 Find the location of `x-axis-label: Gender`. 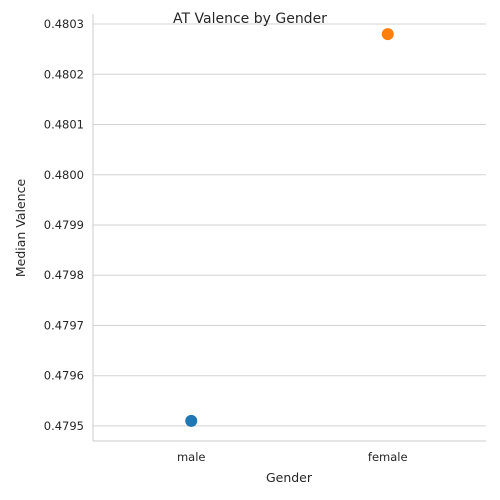

x-axis-label: Gender is located at coordinates (289, 477).